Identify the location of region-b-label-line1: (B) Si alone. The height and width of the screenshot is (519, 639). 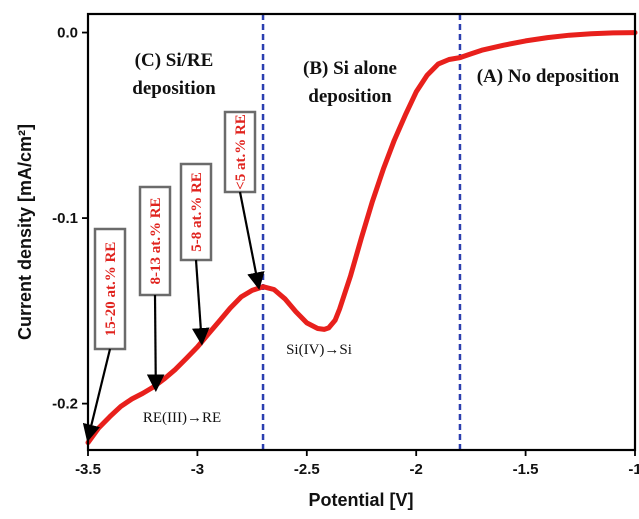
(350, 68).